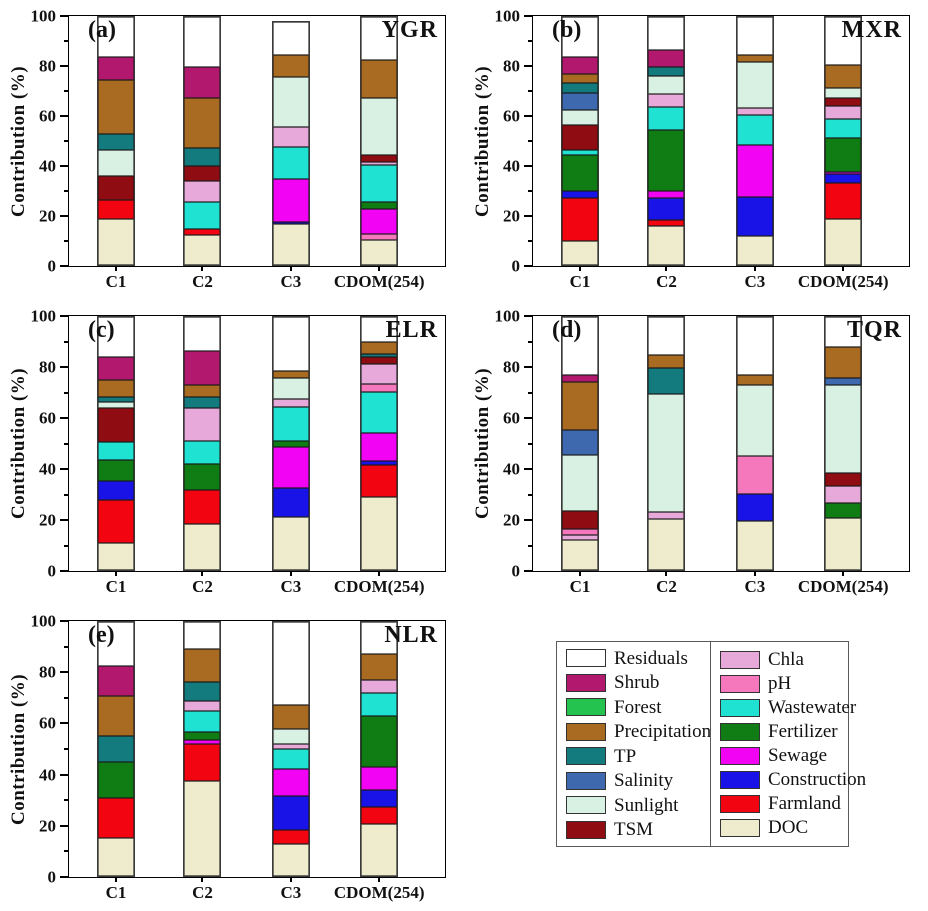  I want to click on legend-label-salinity: Salinity, so click(644, 781).